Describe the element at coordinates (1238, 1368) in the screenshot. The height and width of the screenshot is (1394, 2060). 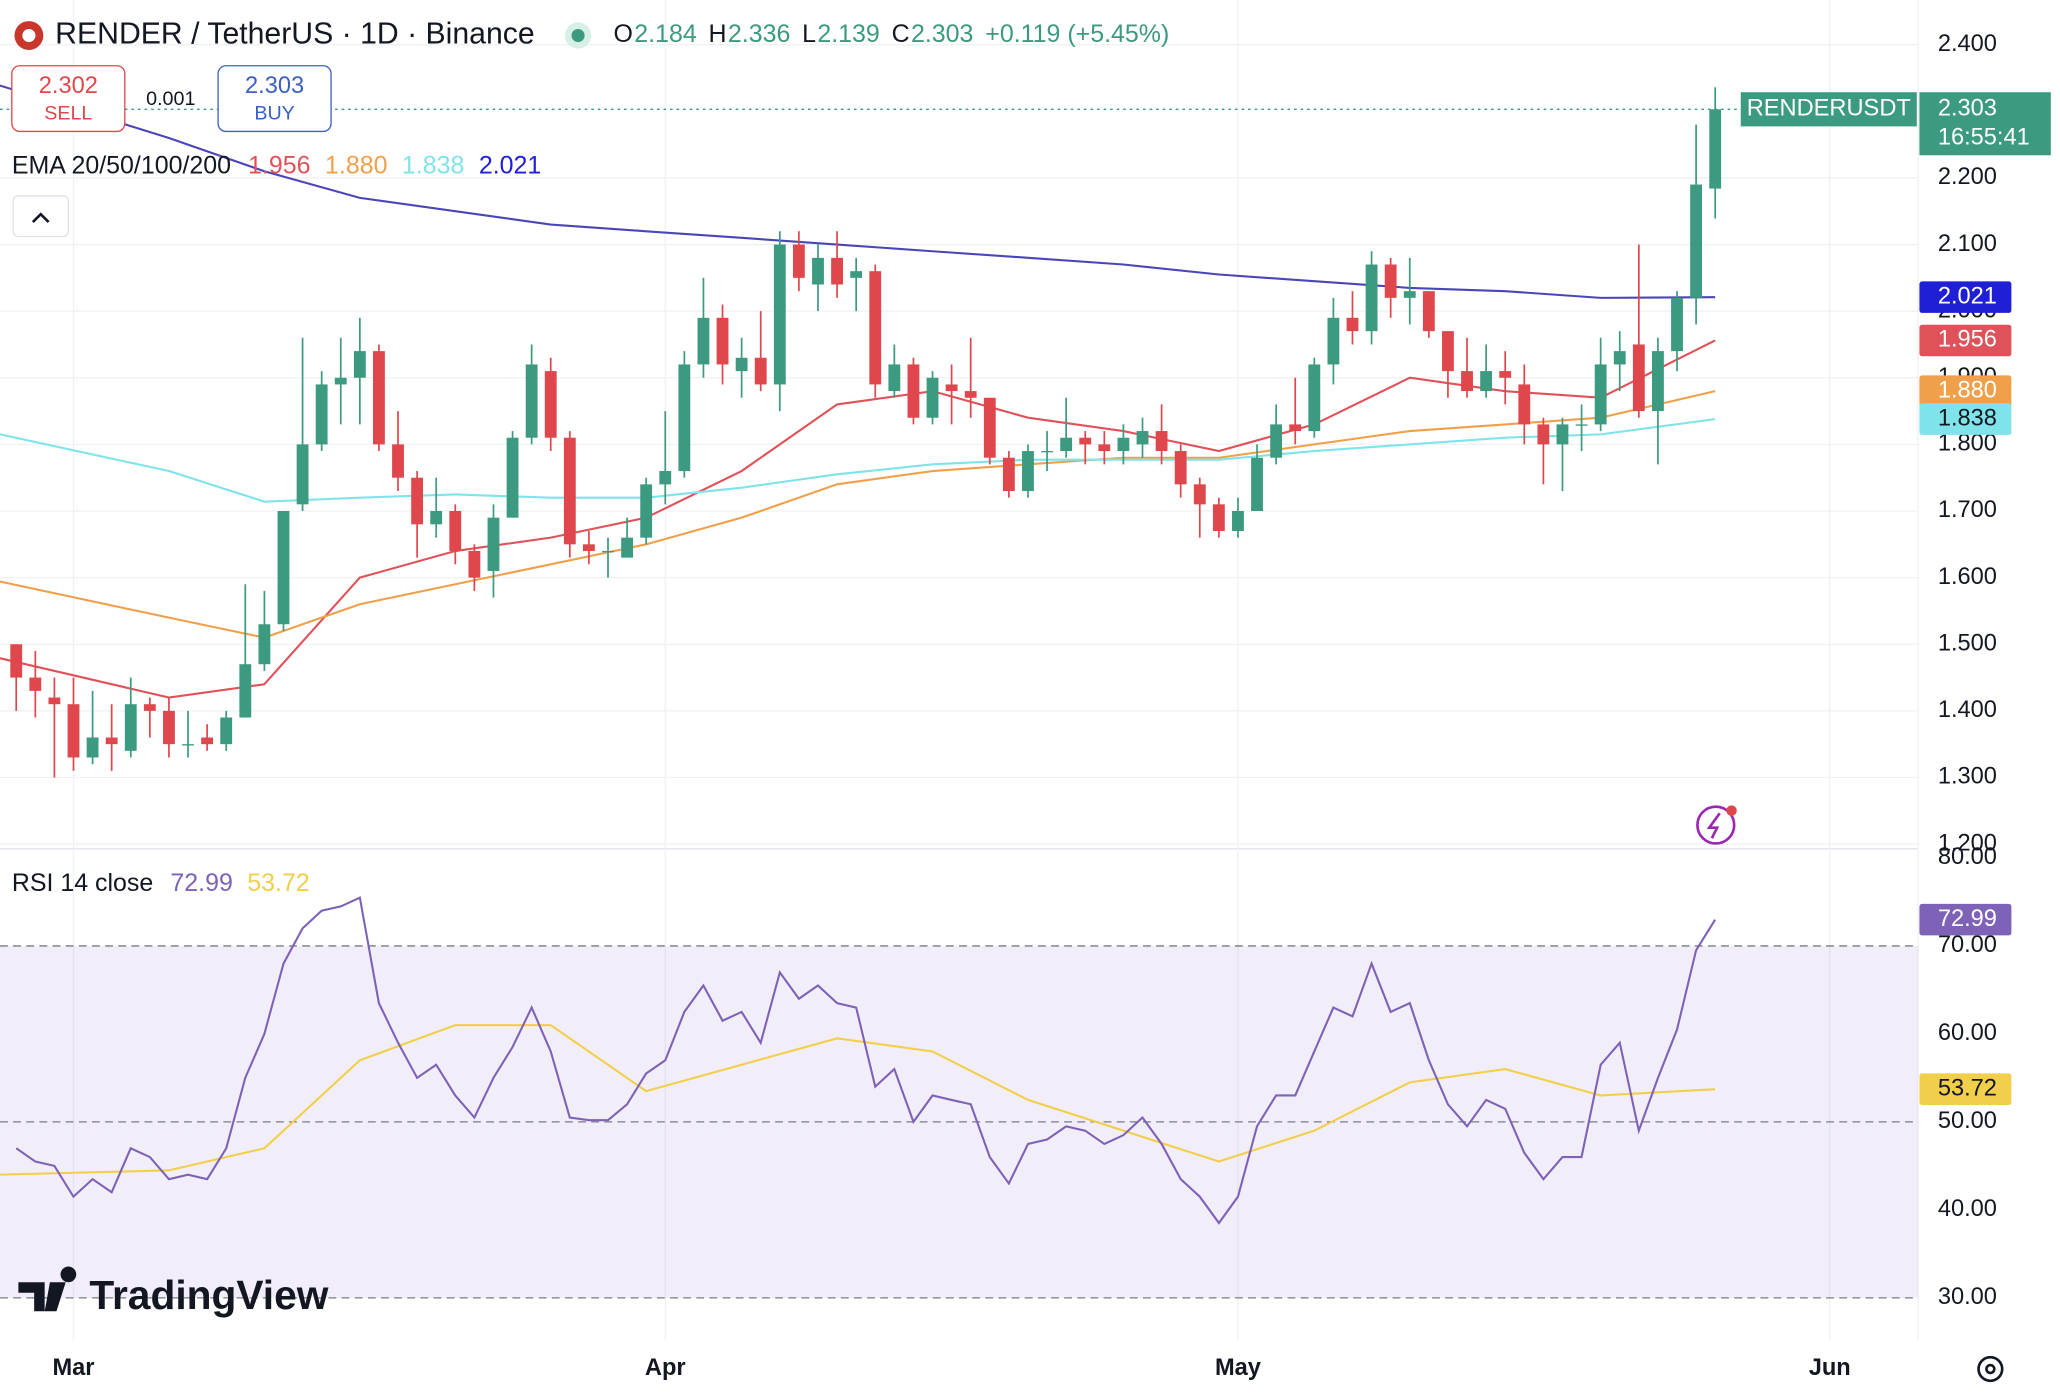
I see `x-tick-label: May` at that location.